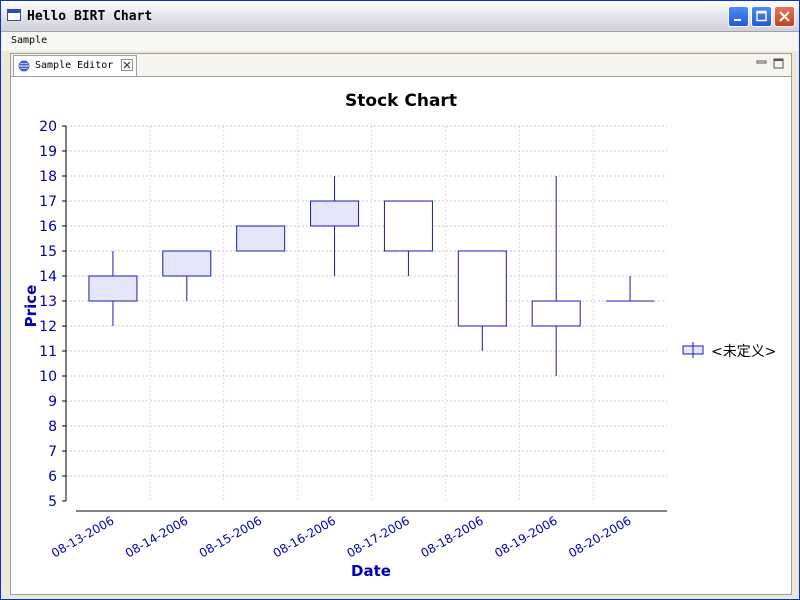  Describe the element at coordinates (738, 16) in the screenshot. I see `minimize-button` at that location.